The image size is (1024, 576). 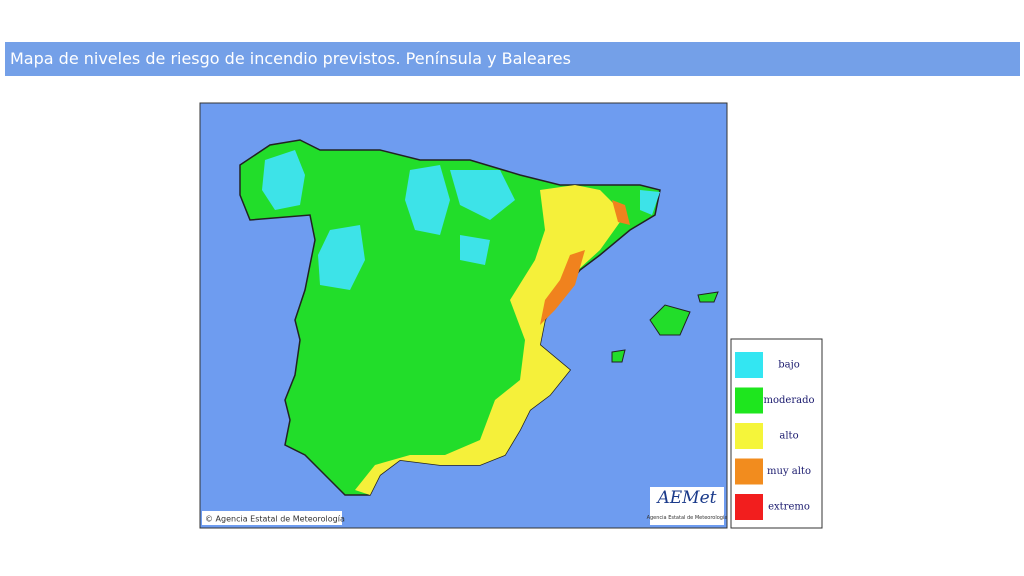 I want to click on balearic-islands, so click(x=665, y=327).